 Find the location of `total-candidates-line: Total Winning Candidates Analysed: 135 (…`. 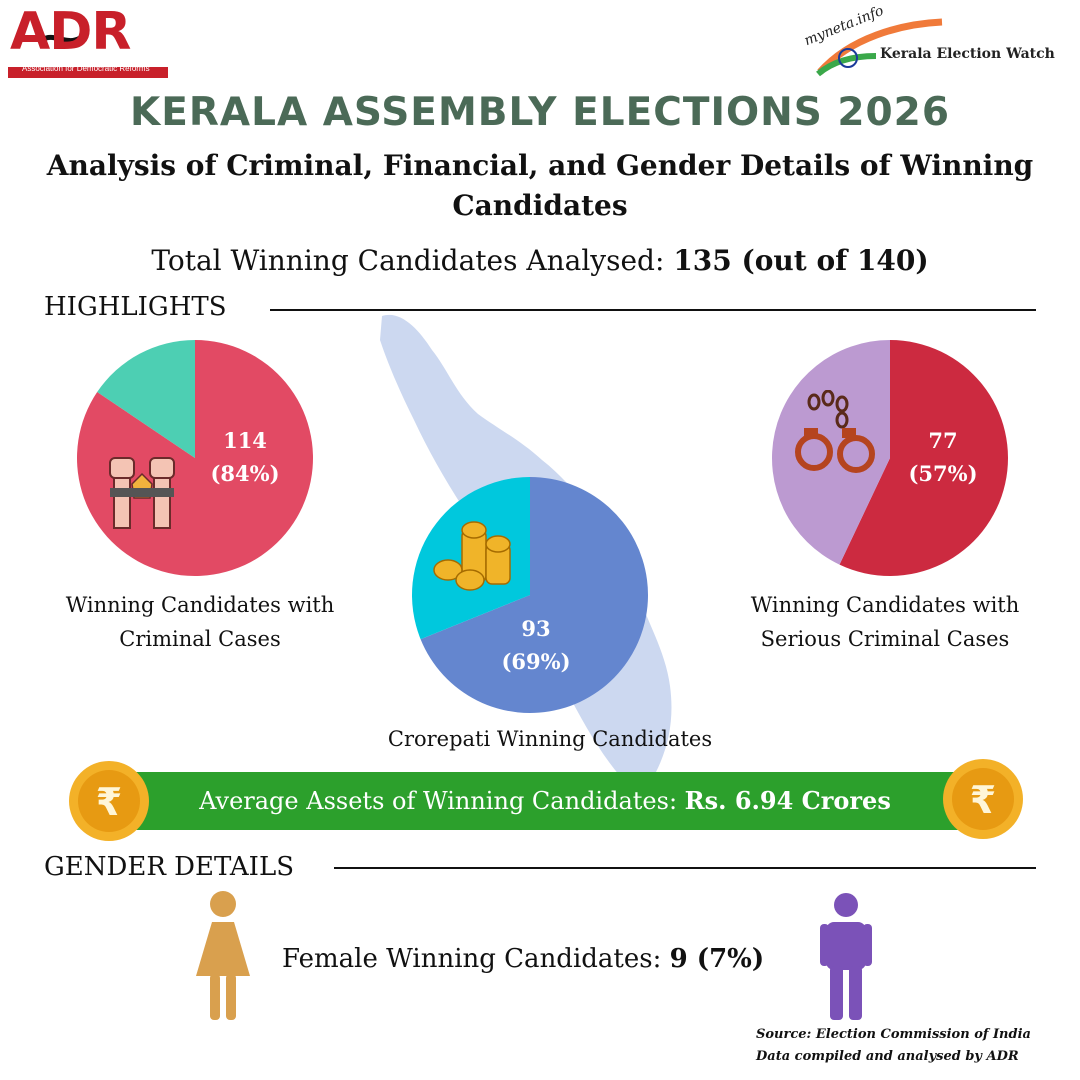

total-candidates-line: Total Winning Candidates Analysed: 135 (… is located at coordinates (540, 260).